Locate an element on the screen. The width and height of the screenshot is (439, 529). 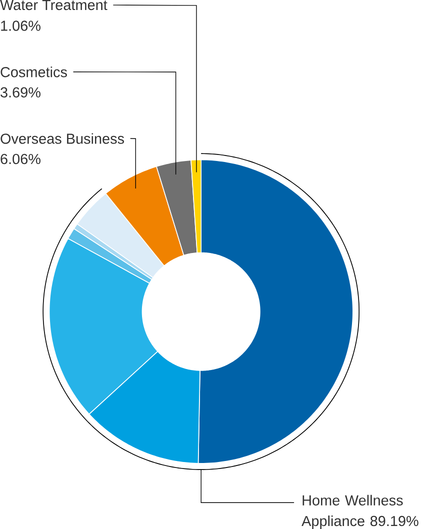
data-label: 6.06% is located at coordinates (20, 159).